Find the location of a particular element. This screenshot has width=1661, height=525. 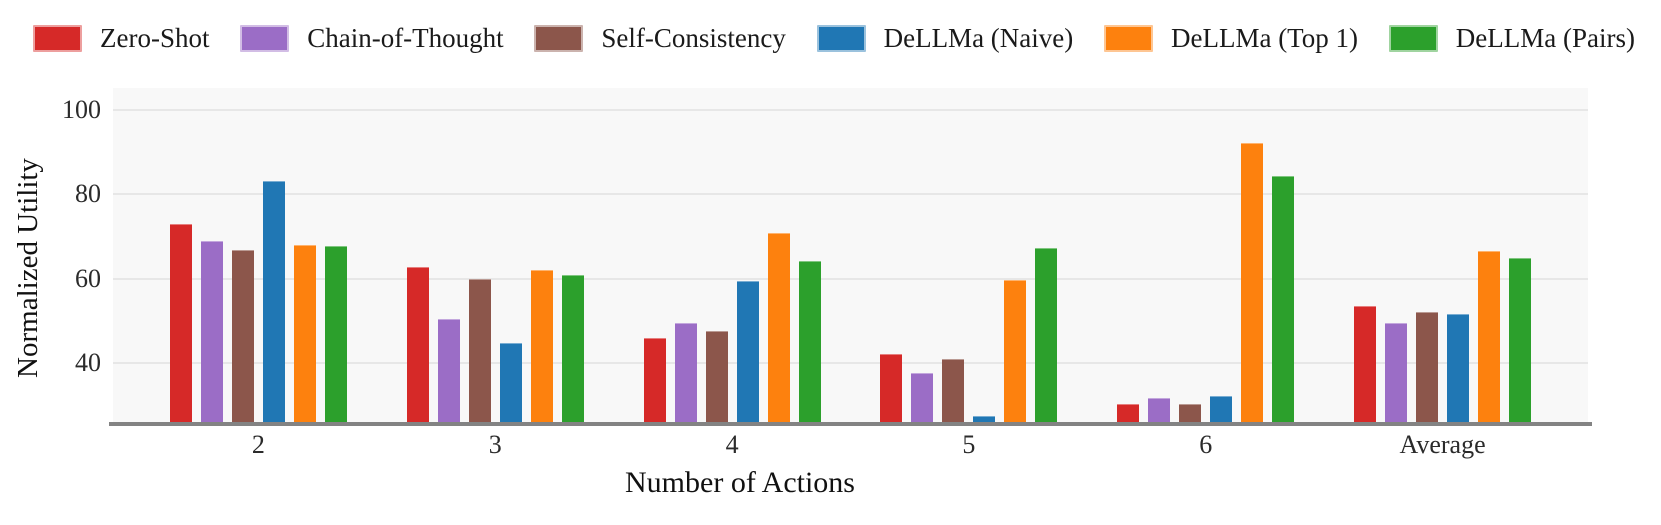

legend-item: DeLLMa (Naive) is located at coordinates (945, 37).